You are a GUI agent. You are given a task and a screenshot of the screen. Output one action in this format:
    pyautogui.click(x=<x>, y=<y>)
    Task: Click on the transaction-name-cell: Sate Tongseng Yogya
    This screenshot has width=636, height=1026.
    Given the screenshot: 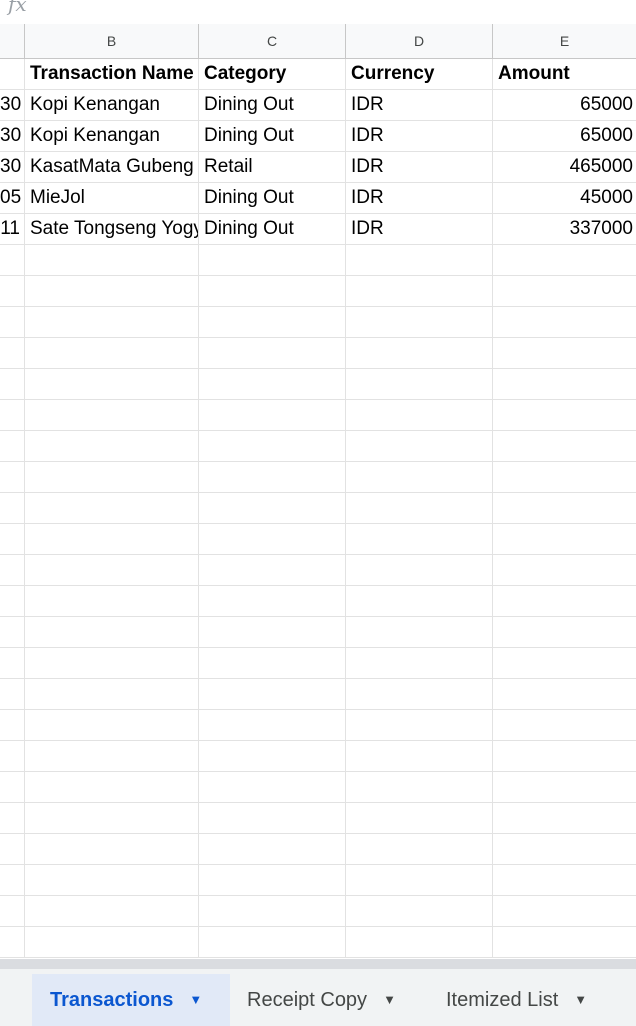 What is the action you would take?
    pyautogui.click(x=112, y=229)
    